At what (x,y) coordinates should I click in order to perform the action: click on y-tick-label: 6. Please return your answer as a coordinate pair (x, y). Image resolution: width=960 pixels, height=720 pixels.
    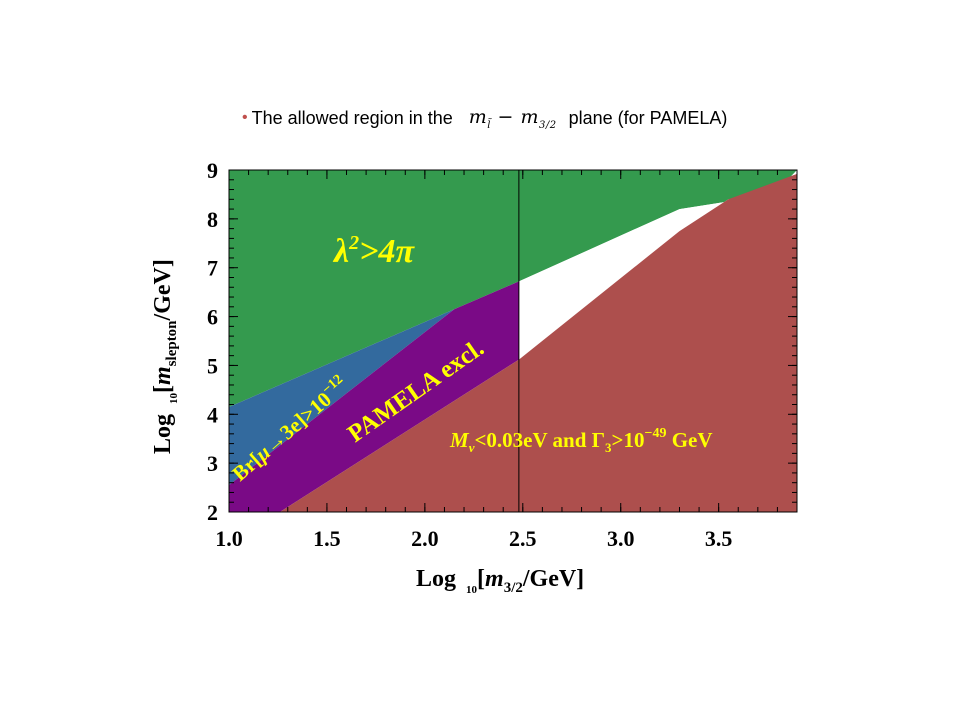
    Looking at the image, I should click on (212, 317).